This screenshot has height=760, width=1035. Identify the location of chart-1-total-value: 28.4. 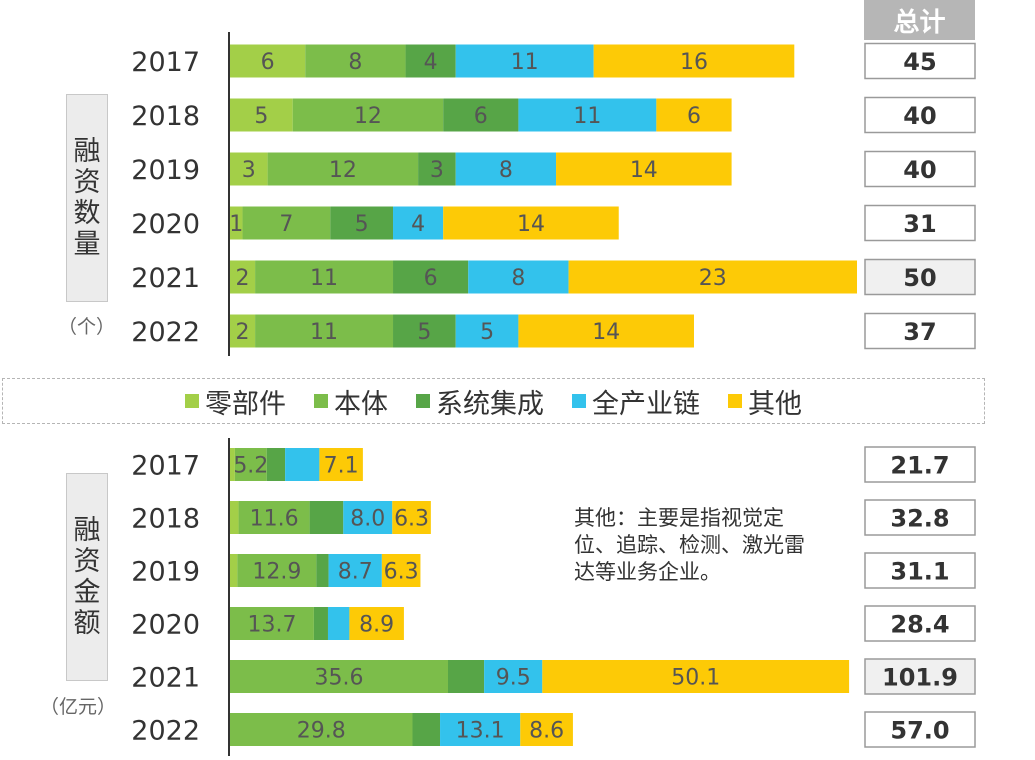
(919, 625).